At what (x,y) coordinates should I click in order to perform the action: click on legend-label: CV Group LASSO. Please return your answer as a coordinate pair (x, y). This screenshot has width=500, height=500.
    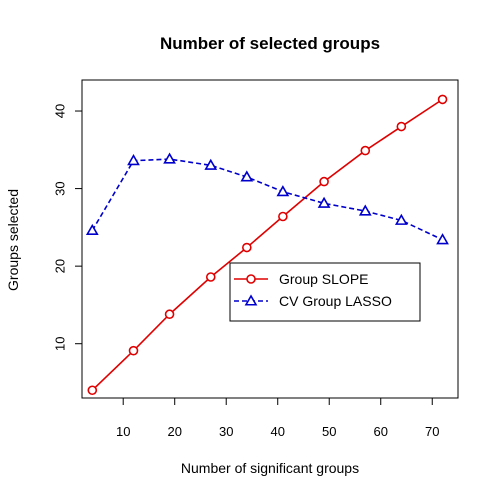
    Looking at the image, I should click on (335, 301).